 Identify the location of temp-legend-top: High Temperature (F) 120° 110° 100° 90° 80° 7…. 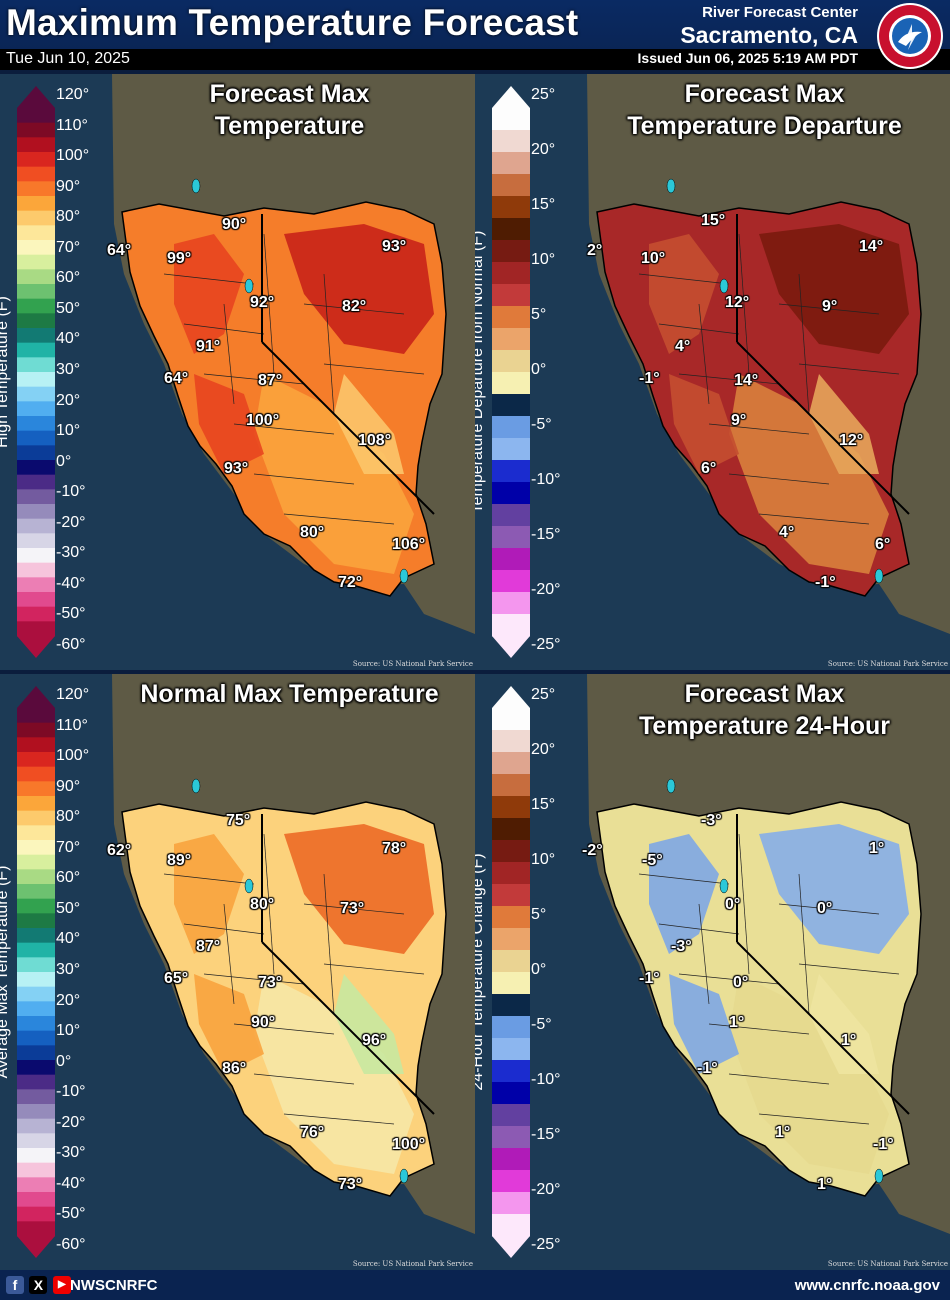
(52, 372).